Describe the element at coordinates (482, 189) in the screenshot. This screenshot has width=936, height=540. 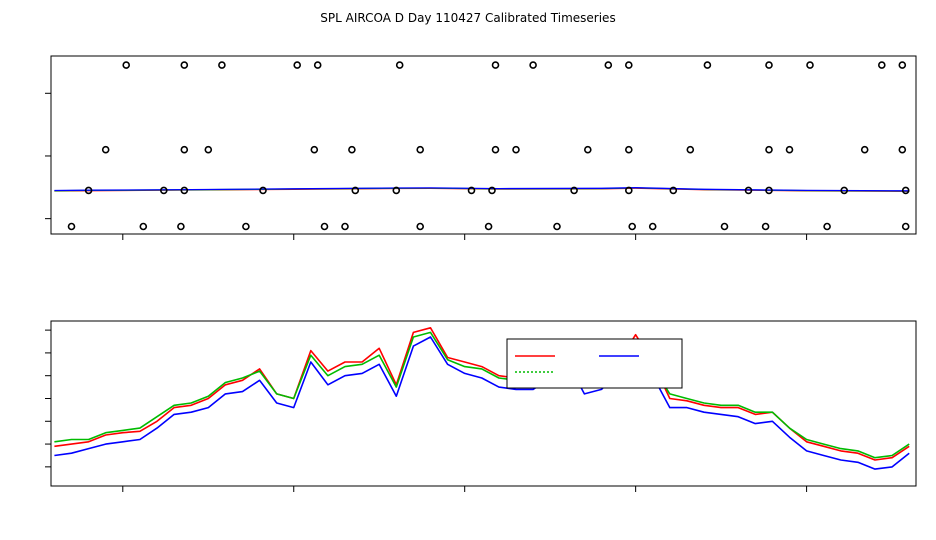
I see `calibrated-line` at that location.